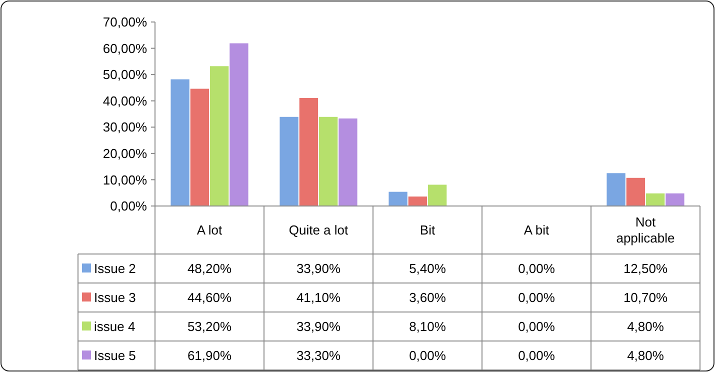 Image resolution: width=715 pixels, height=372 pixels. I want to click on y-tick-label: 60,00%, so click(125, 48).